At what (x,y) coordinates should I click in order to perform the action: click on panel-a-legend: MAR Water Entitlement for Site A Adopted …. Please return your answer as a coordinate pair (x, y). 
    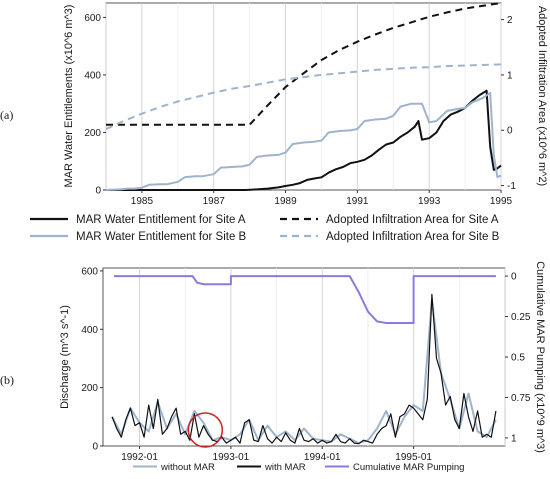
    Looking at the image, I should click on (265, 228).